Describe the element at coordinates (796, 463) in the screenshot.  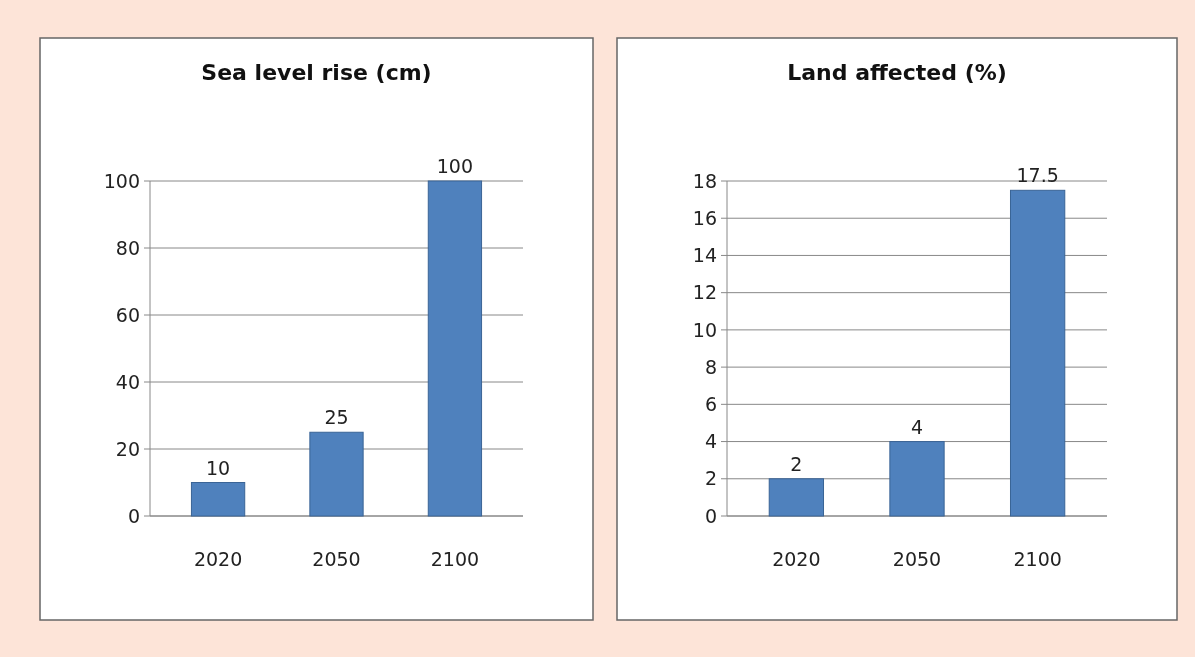
I see `data-label: 2` at that location.